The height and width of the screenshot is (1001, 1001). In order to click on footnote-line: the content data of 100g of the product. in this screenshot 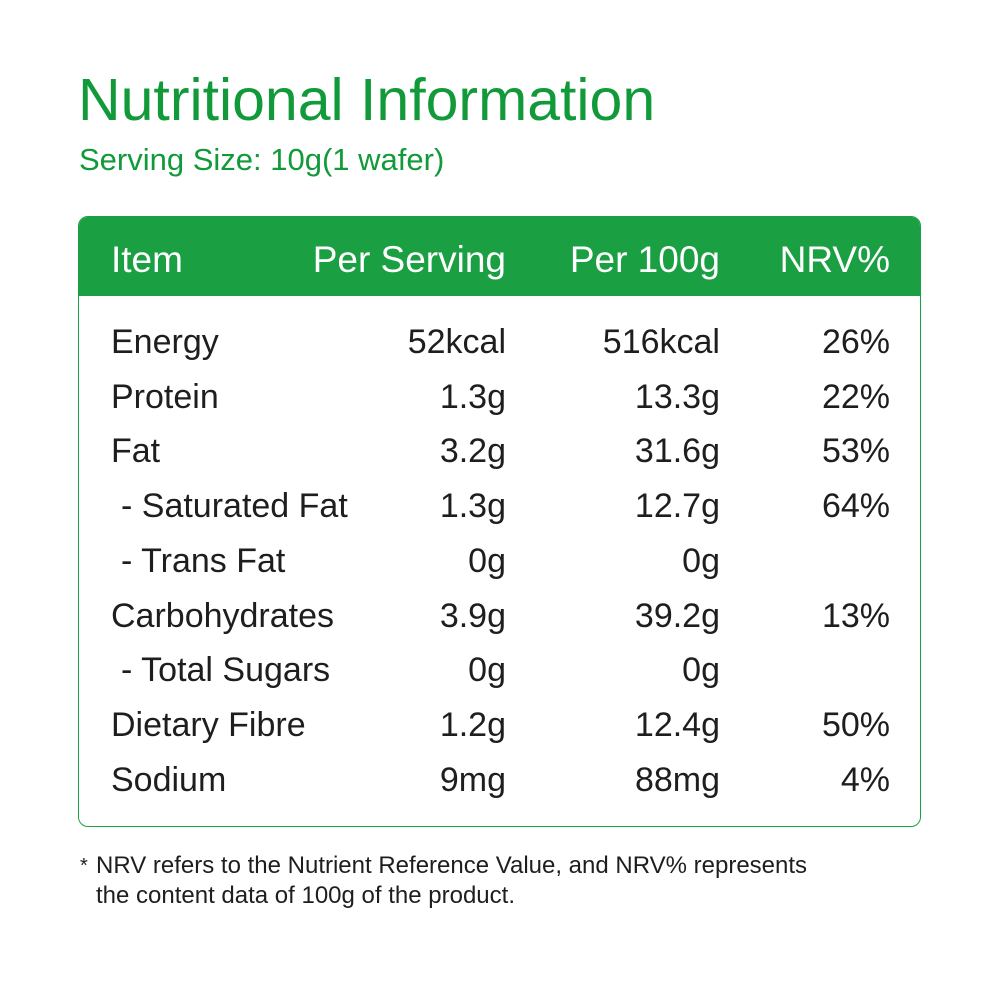, I will do `click(305, 895)`.